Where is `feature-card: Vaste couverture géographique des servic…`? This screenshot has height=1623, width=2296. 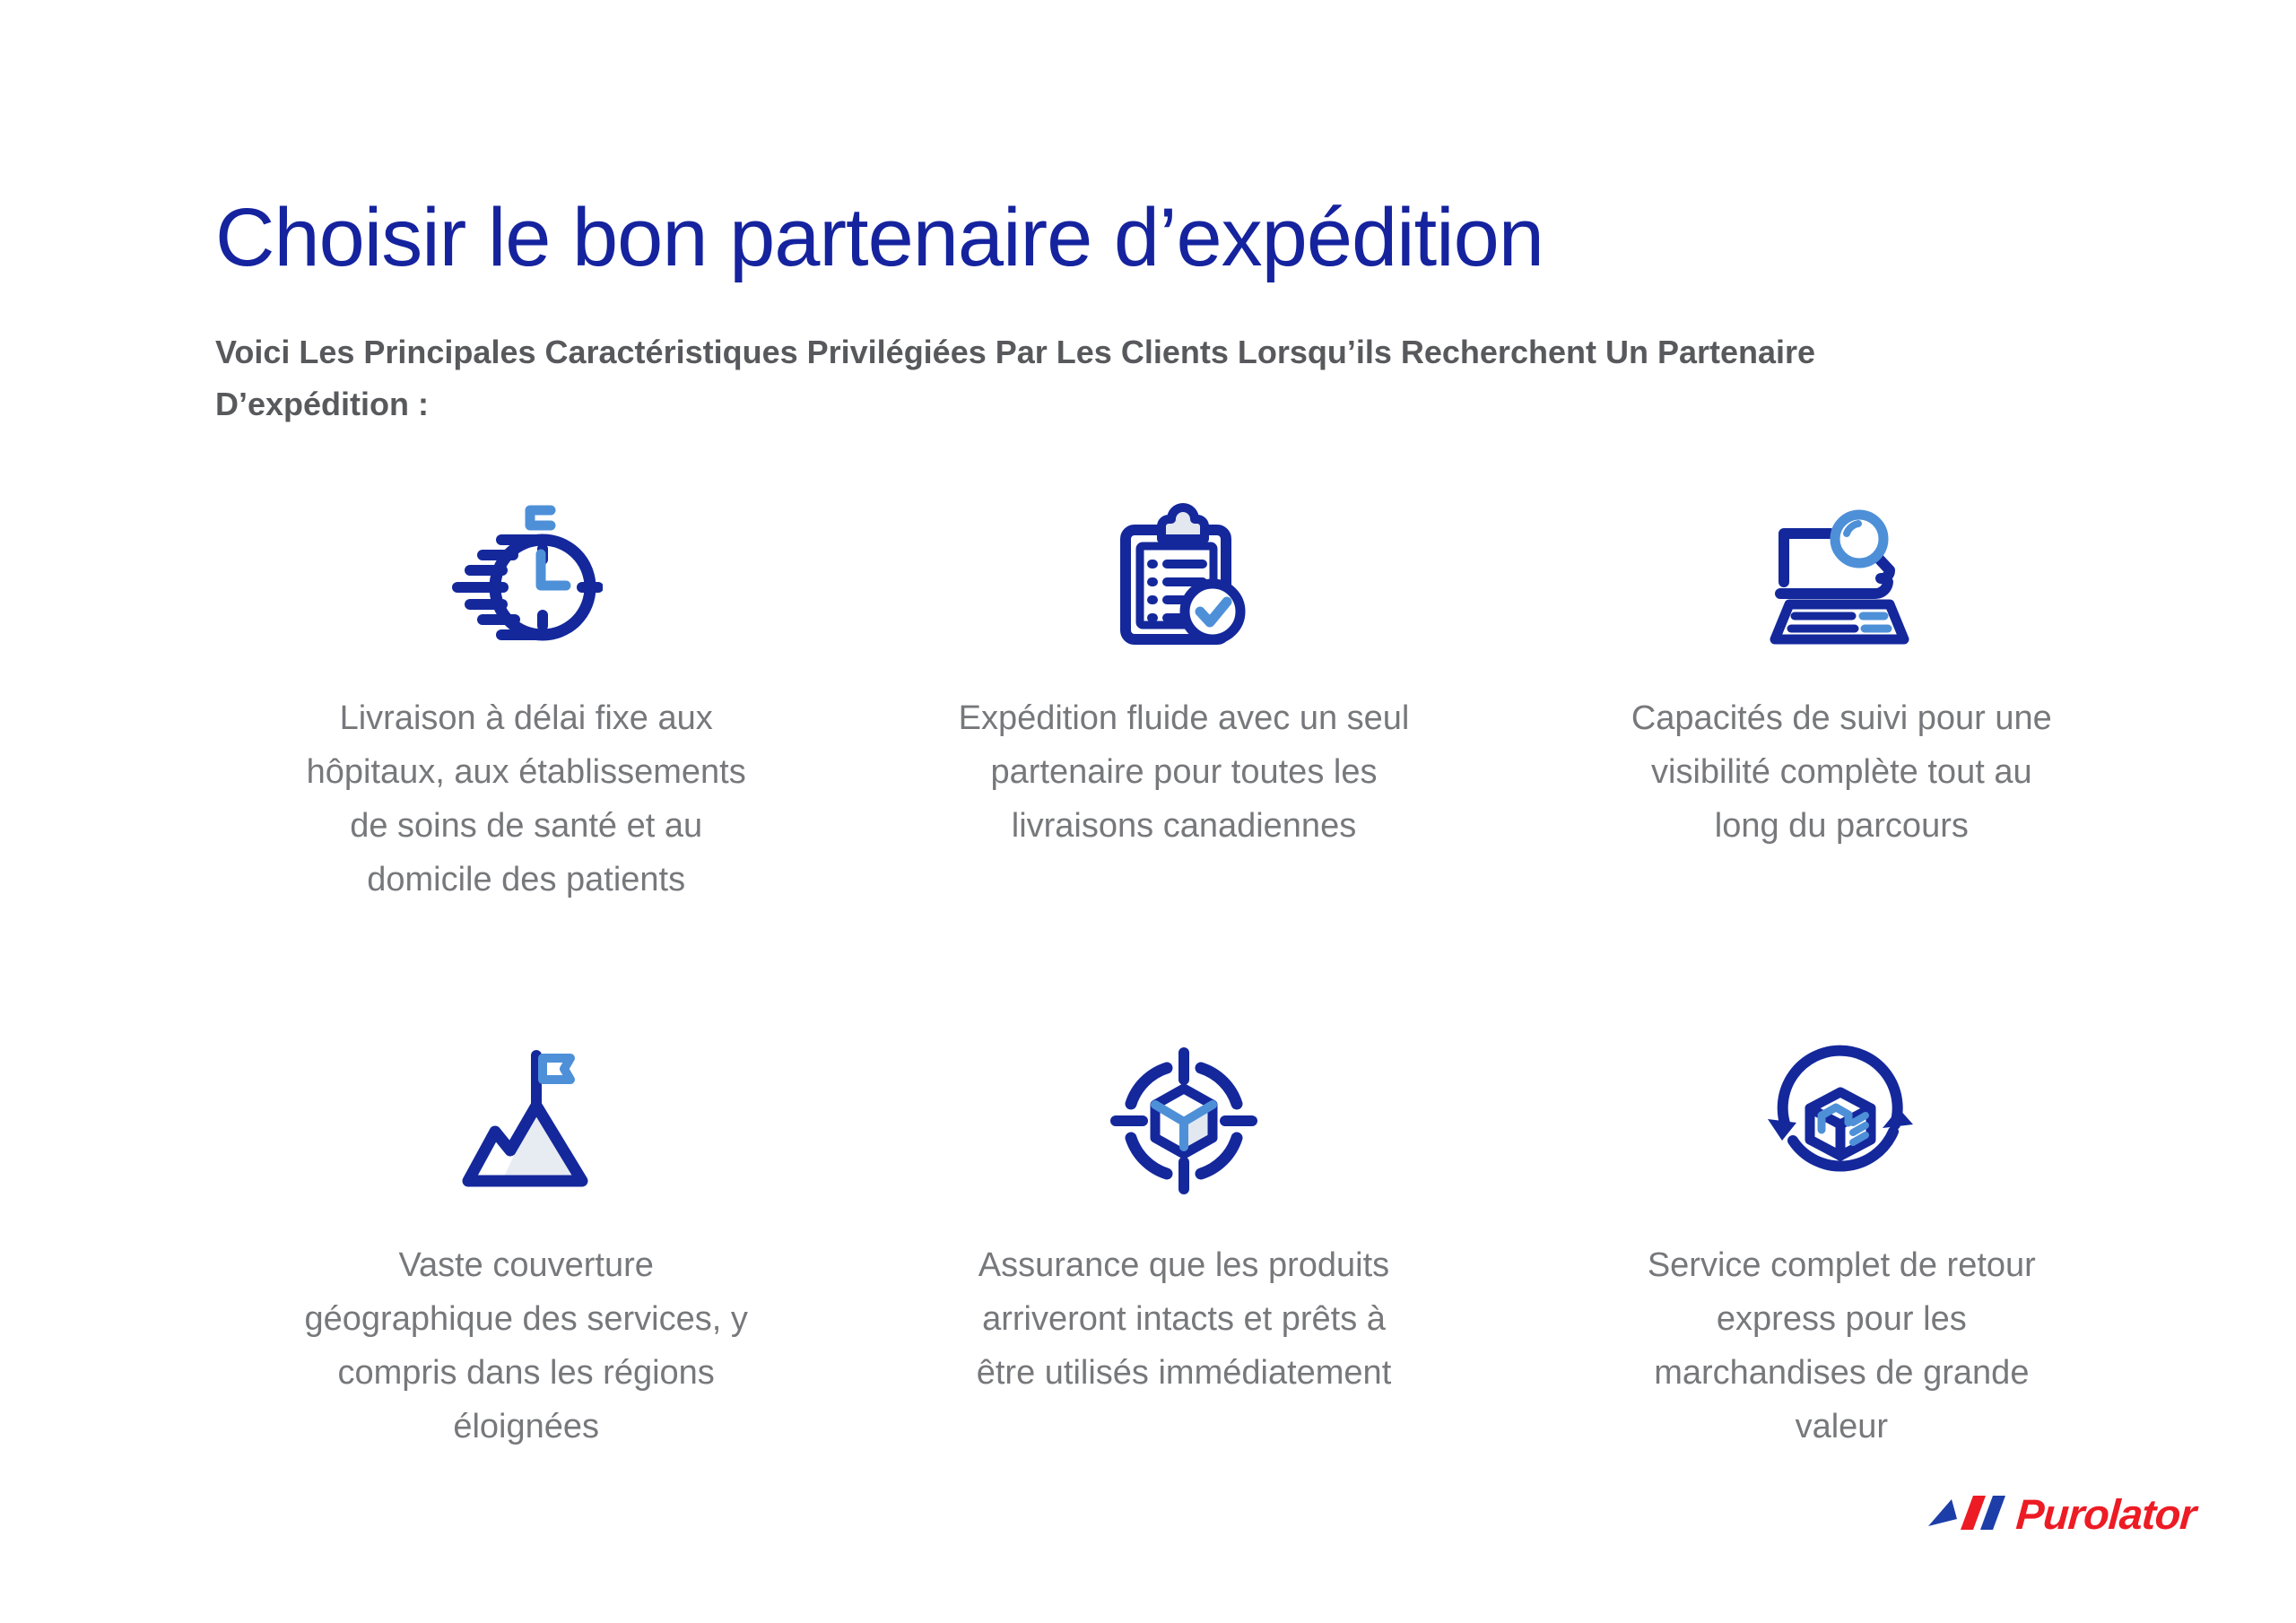
feature-card: Vaste couverture géographique des servic… is located at coordinates (526, 1245).